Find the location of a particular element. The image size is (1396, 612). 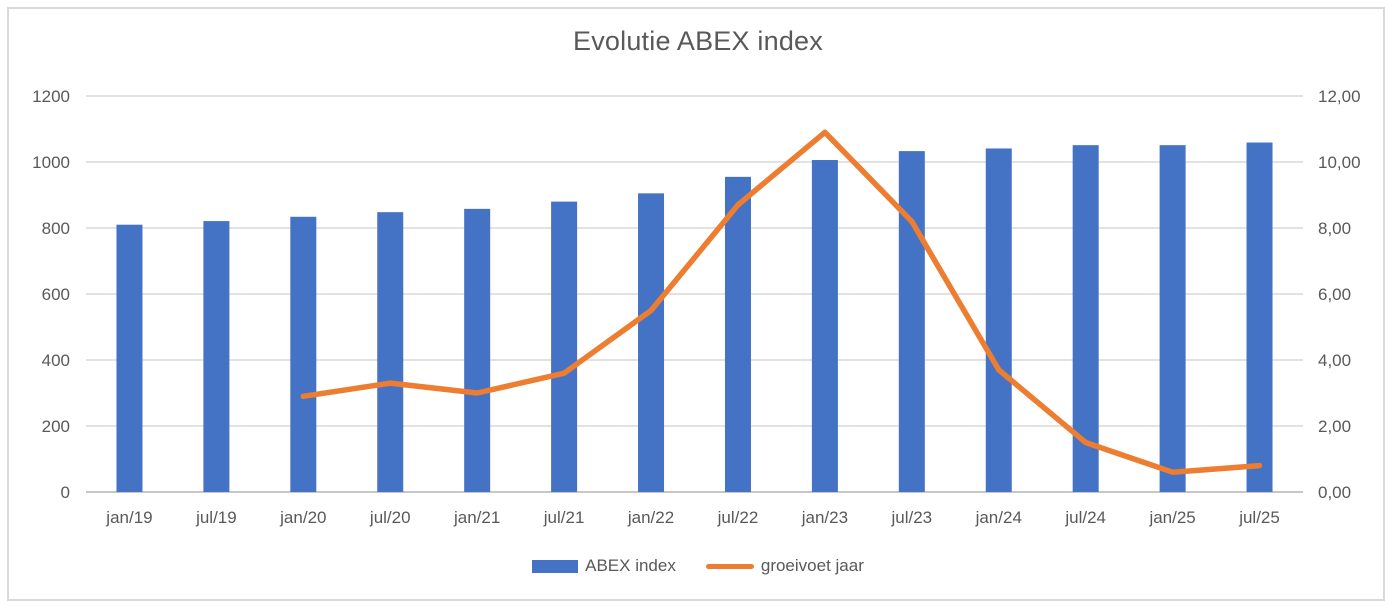

x-tick-label: jul/22 is located at coordinates (738, 517).